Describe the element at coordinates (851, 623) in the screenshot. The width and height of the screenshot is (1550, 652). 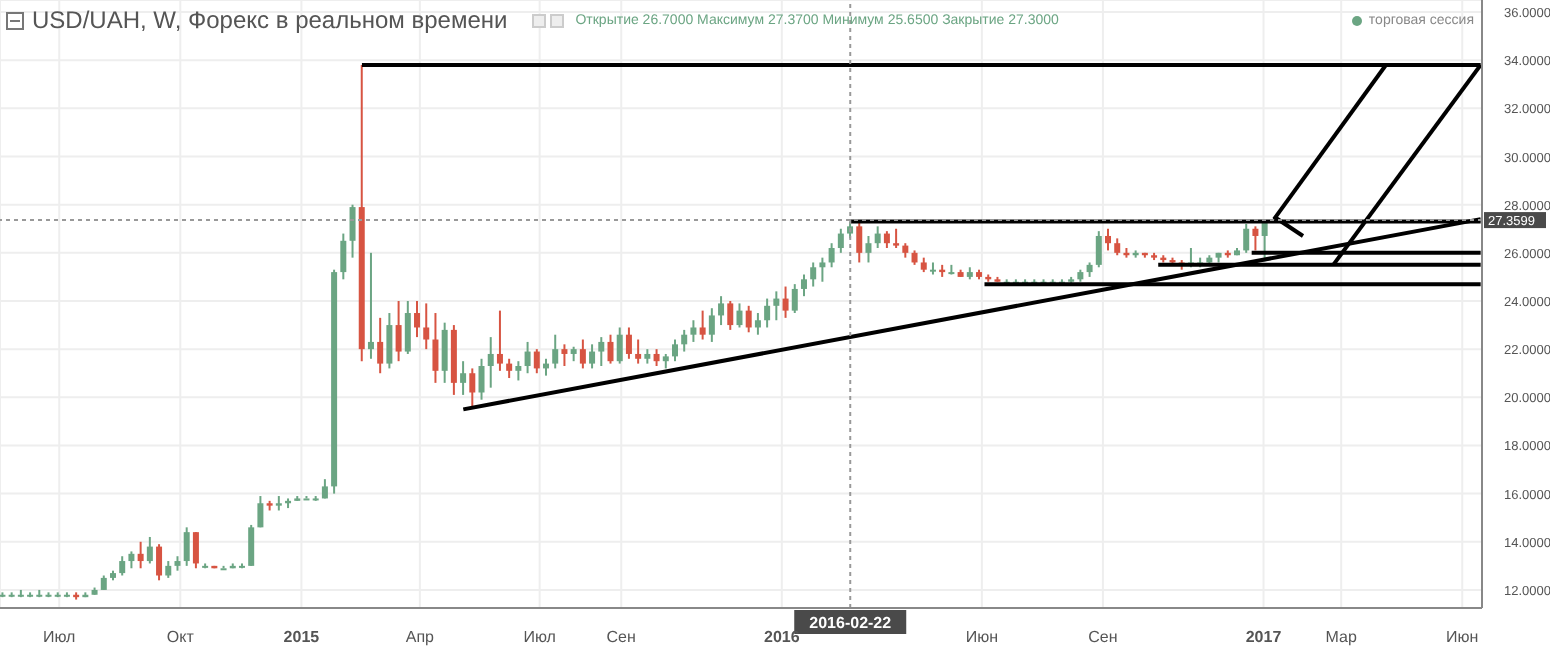
I see `ref-line-label: 2016-02-22` at that location.